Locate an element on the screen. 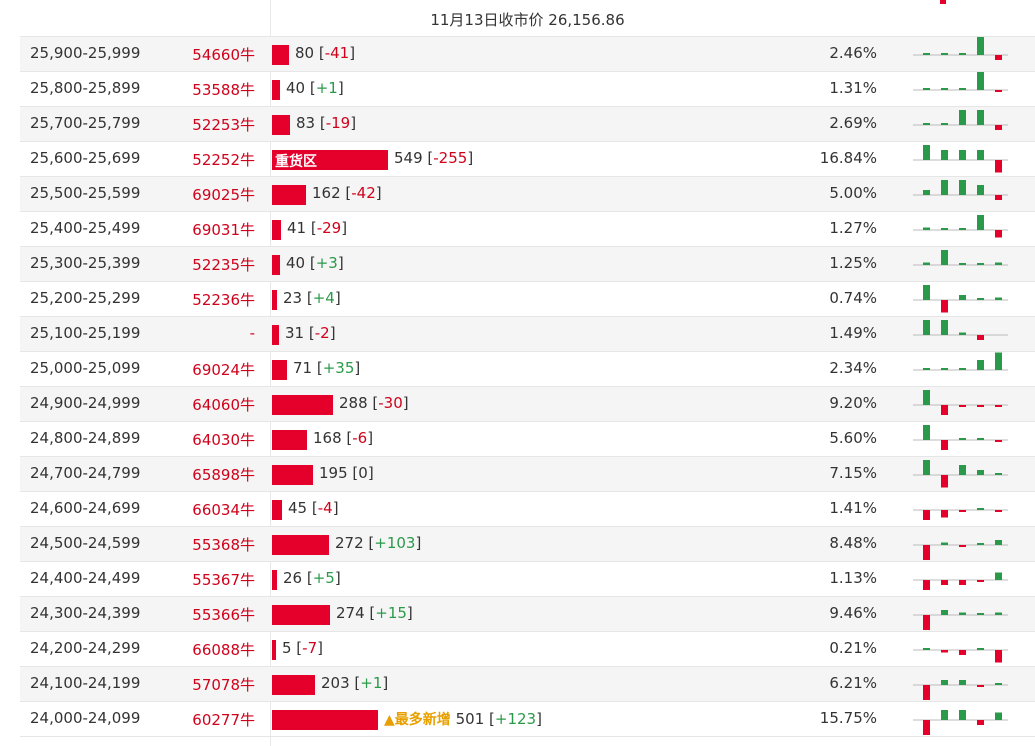 The height and width of the screenshot is (746, 1035). table-row: 25,100-25,199 - 31 [-2] 1.49% is located at coordinates (527, 334).